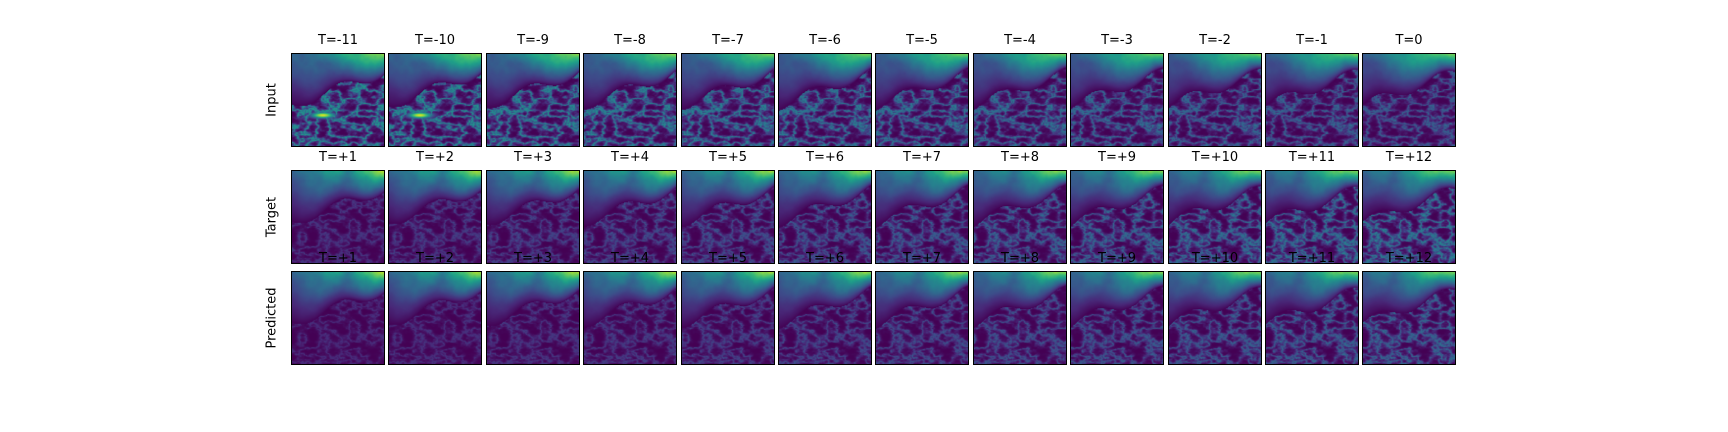 The width and height of the screenshot is (1728, 432). I want to click on panel-target-5: T=+6, so click(825, 207).